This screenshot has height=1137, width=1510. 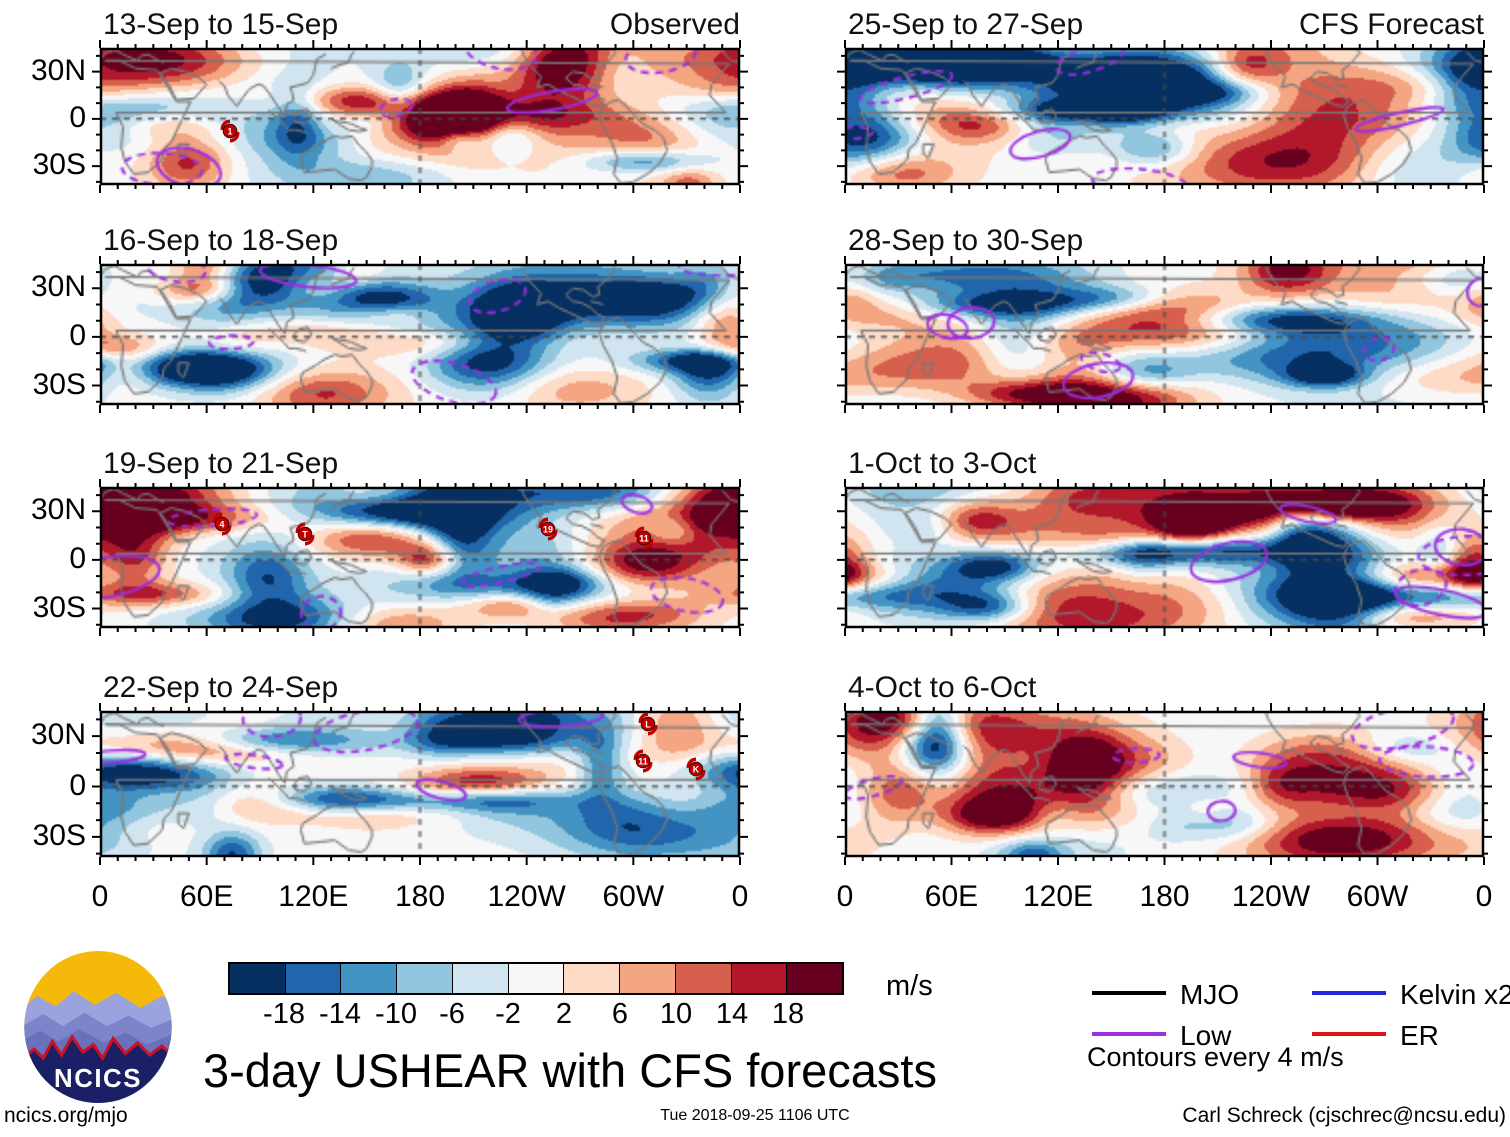 What do you see at coordinates (570, 1070) in the screenshot?
I see `figure-title: 3-day USHEAR with CFS forecasts` at bounding box center [570, 1070].